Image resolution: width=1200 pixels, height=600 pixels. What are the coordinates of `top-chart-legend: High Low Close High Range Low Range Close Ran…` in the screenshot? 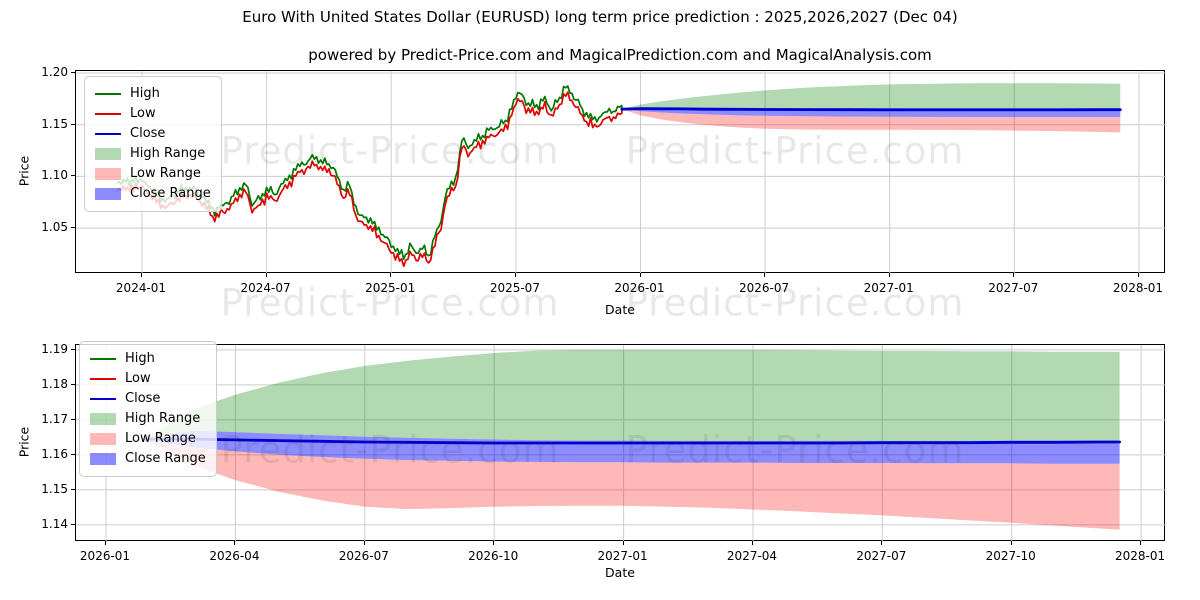 It's located at (153, 144).